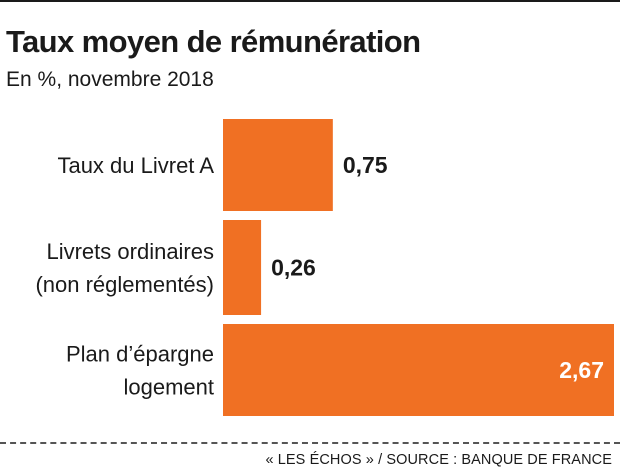  I want to click on chart-subtitle: En %, novembre 2018, so click(110, 79).